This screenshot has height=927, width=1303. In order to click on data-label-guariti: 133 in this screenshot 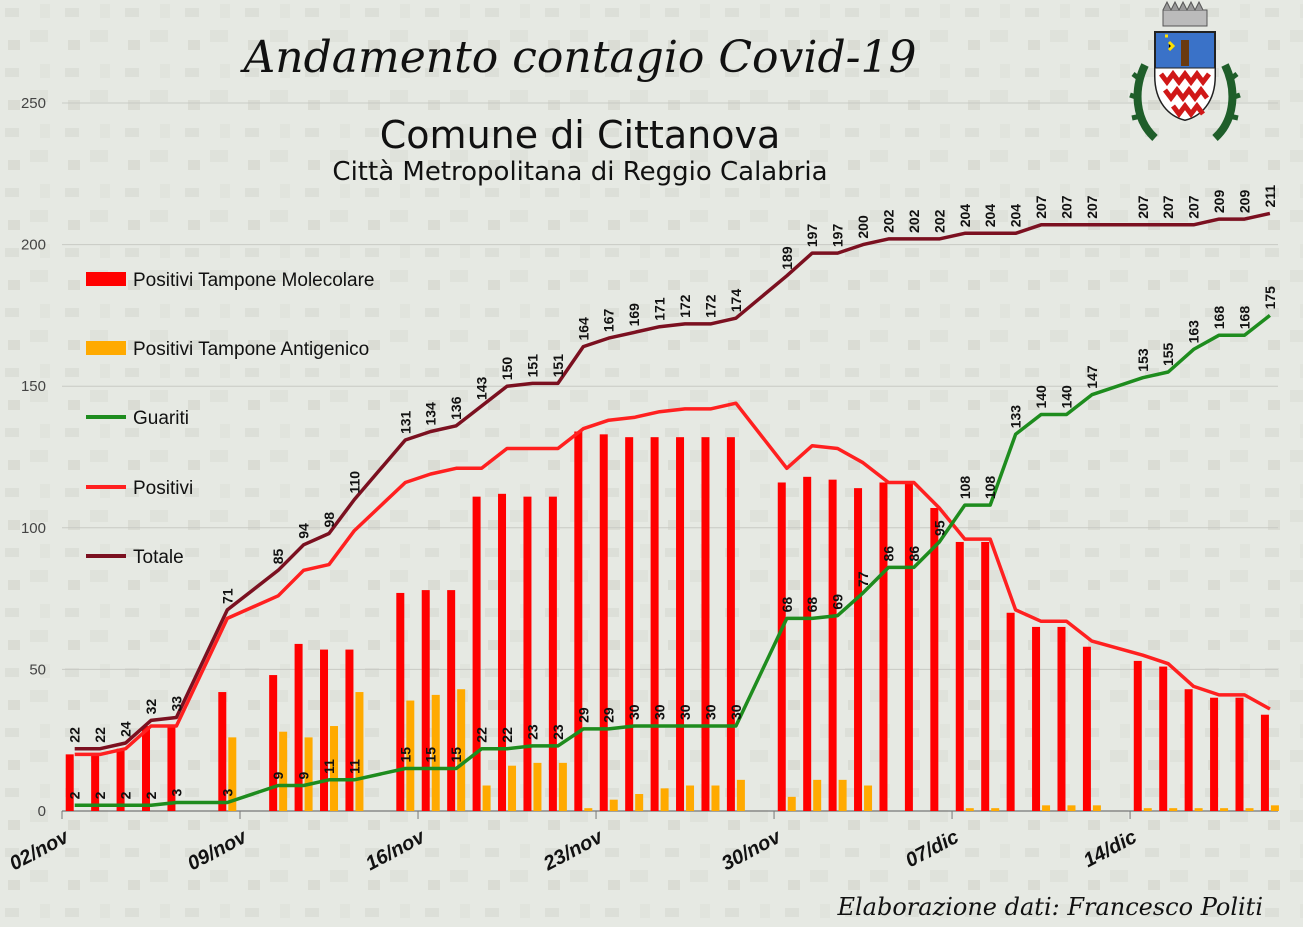, I will do `click(1016, 417)`.